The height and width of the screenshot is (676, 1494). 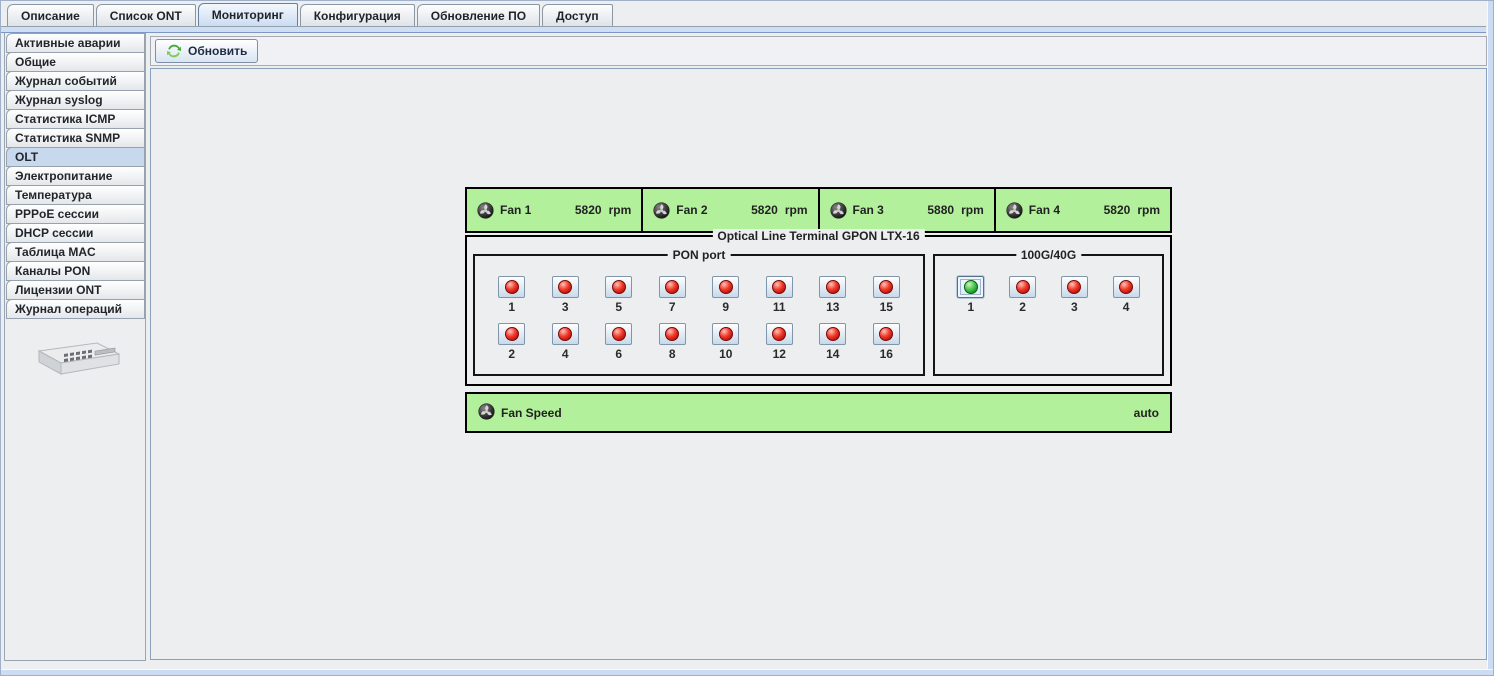 I want to click on sidebar-item-event-log: Журнал событий, so click(x=75, y=81).